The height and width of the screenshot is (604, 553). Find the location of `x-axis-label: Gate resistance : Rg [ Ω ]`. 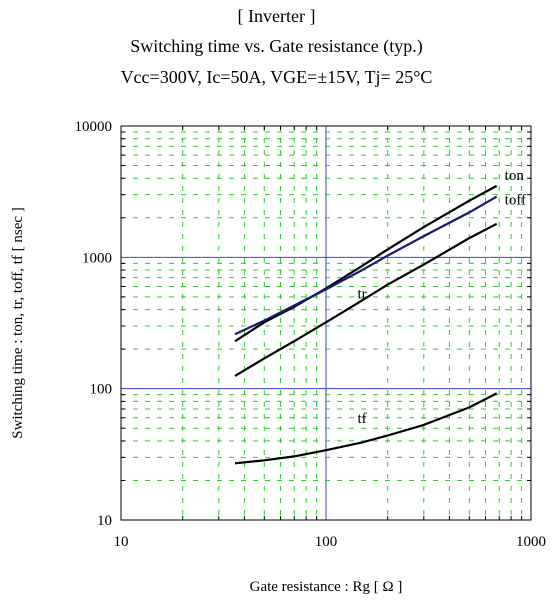

x-axis-label: Gate resistance : Rg [ Ω ] is located at coordinates (326, 587).